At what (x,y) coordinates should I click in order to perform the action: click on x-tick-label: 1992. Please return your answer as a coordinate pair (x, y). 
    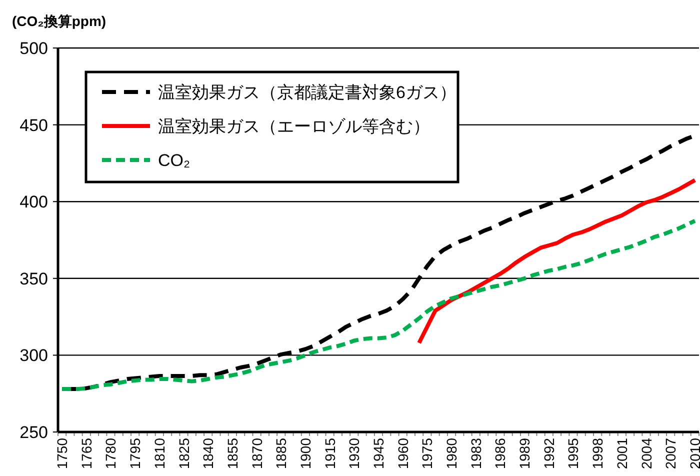
    Looking at the image, I should click on (548, 454).